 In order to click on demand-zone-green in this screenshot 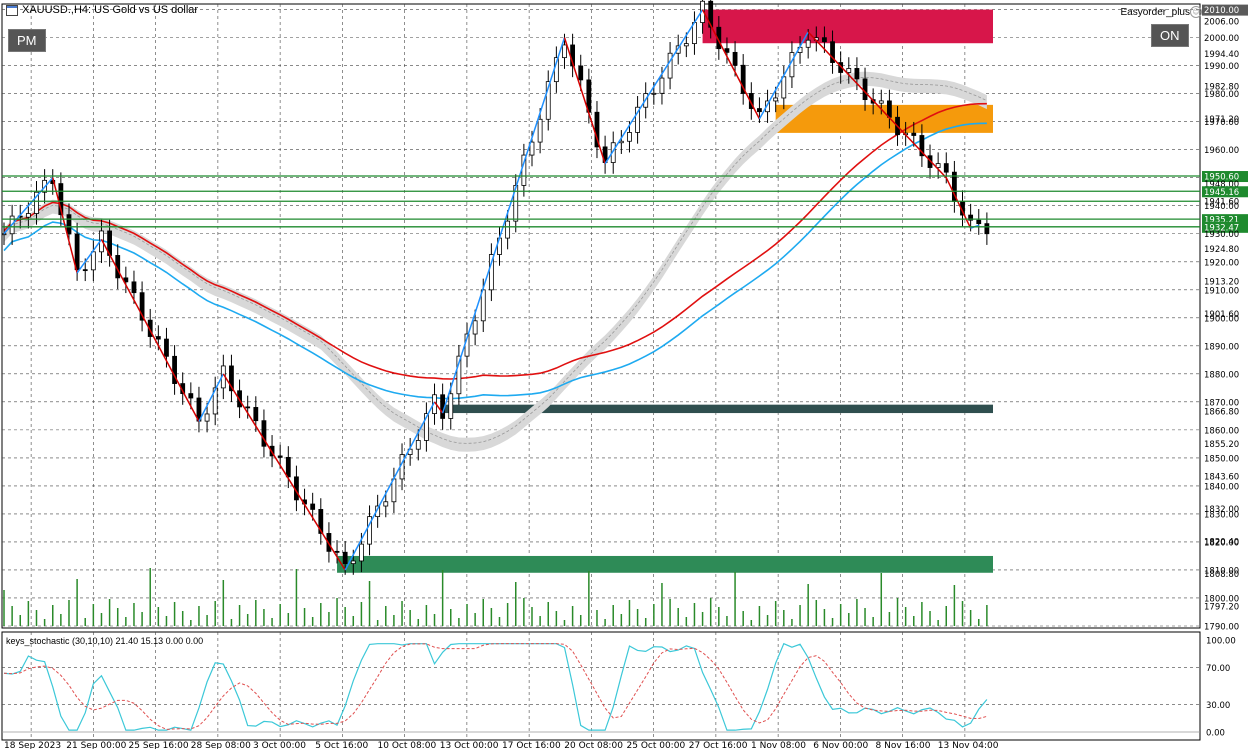, I will do `click(665, 564)`.